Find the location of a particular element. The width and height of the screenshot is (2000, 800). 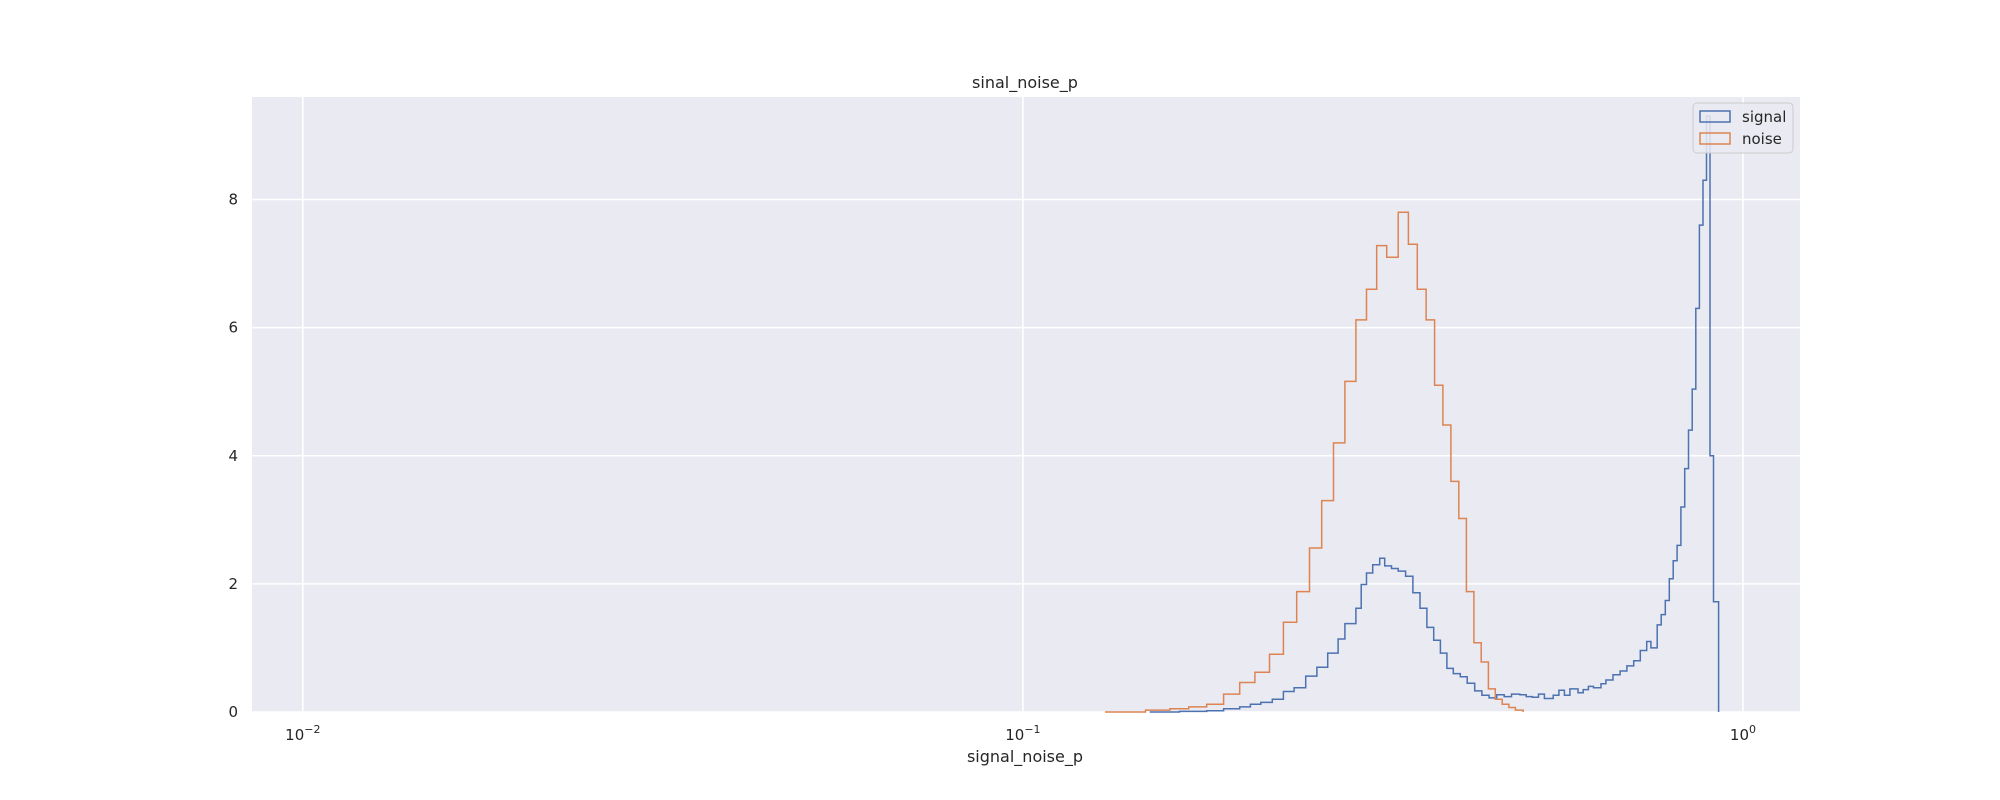

x-axis-label: signal_noise_p is located at coordinates (1025, 757).